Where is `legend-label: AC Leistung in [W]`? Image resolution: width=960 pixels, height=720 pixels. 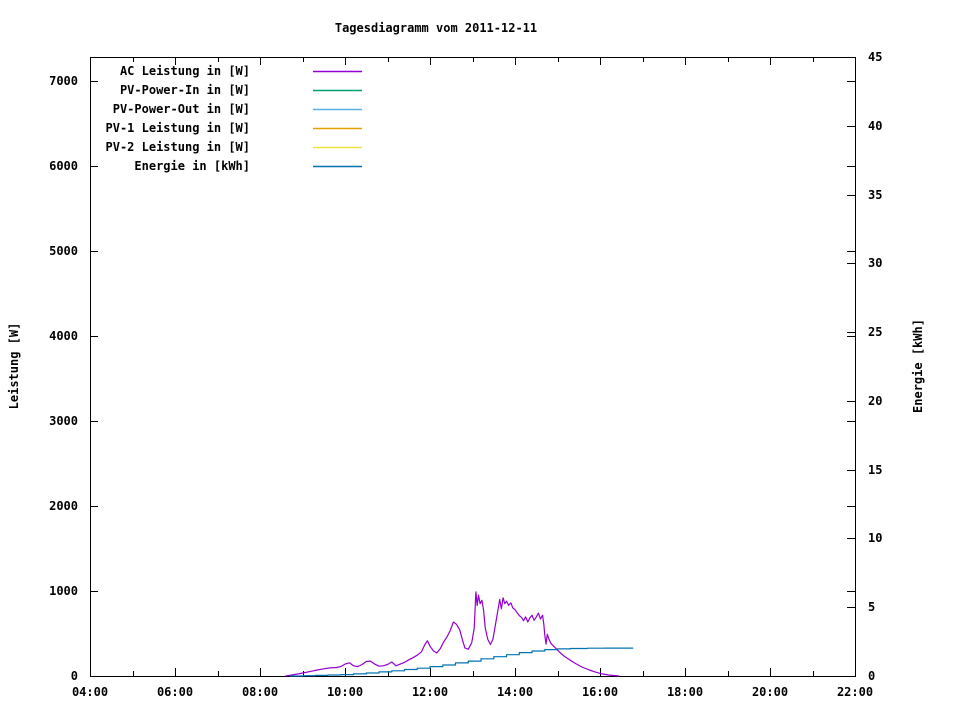
legend-label: AC Leistung in [W] is located at coordinates (184, 71).